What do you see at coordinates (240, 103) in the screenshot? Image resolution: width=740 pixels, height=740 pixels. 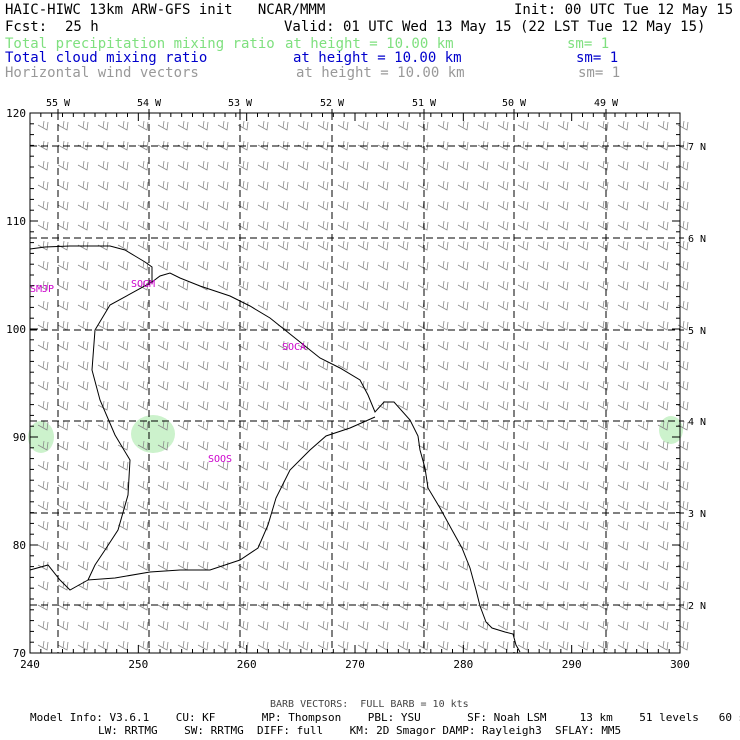 I see `longitude-label: 53 W` at bounding box center [240, 103].